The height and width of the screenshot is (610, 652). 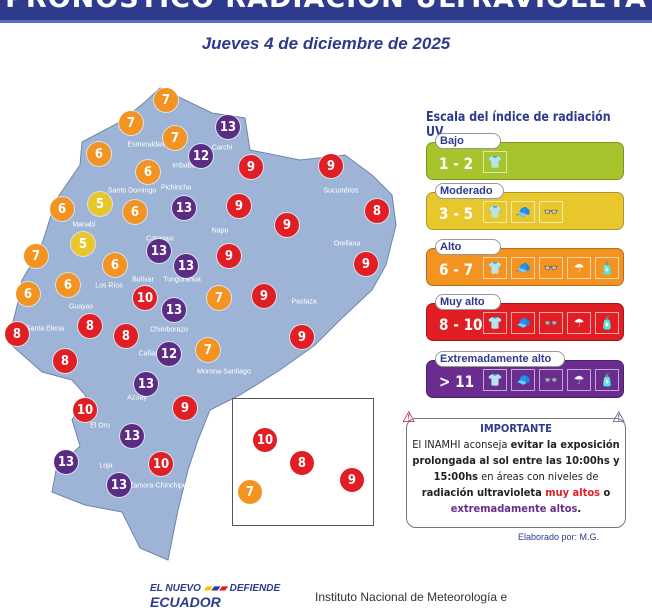 What do you see at coordinates (500, 359) in the screenshot?
I see `level-name: Extremadamente alto` at bounding box center [500, 359].